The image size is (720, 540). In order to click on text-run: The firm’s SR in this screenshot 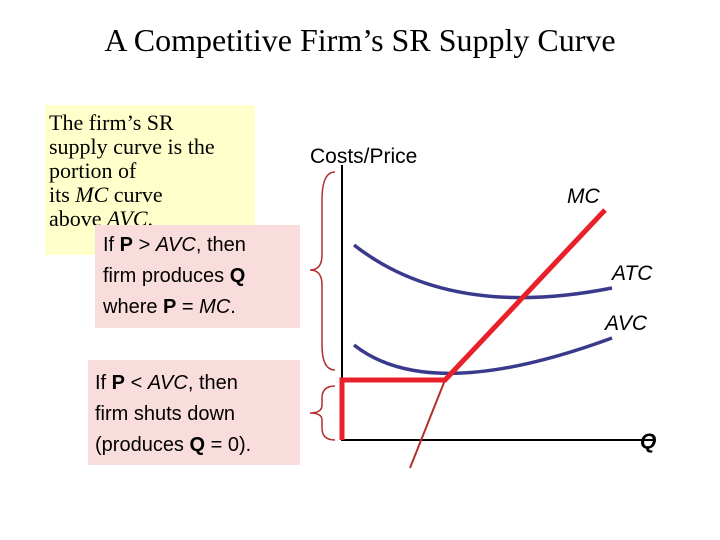, I will do `click(111, 122)`.